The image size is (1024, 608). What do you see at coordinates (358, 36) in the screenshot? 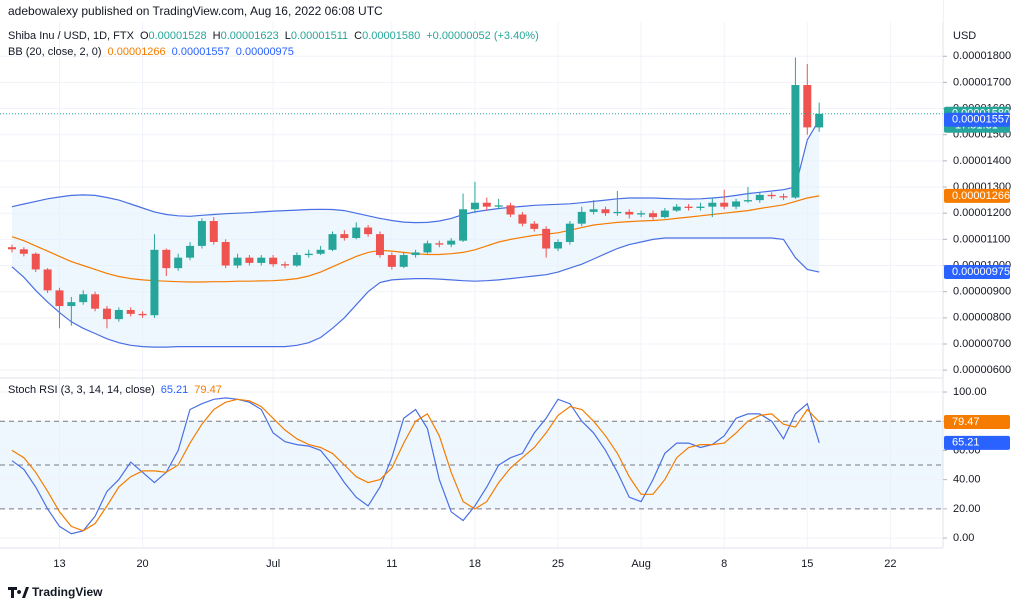
I see `ohlc-key: C` at bounding box center [358, 36].